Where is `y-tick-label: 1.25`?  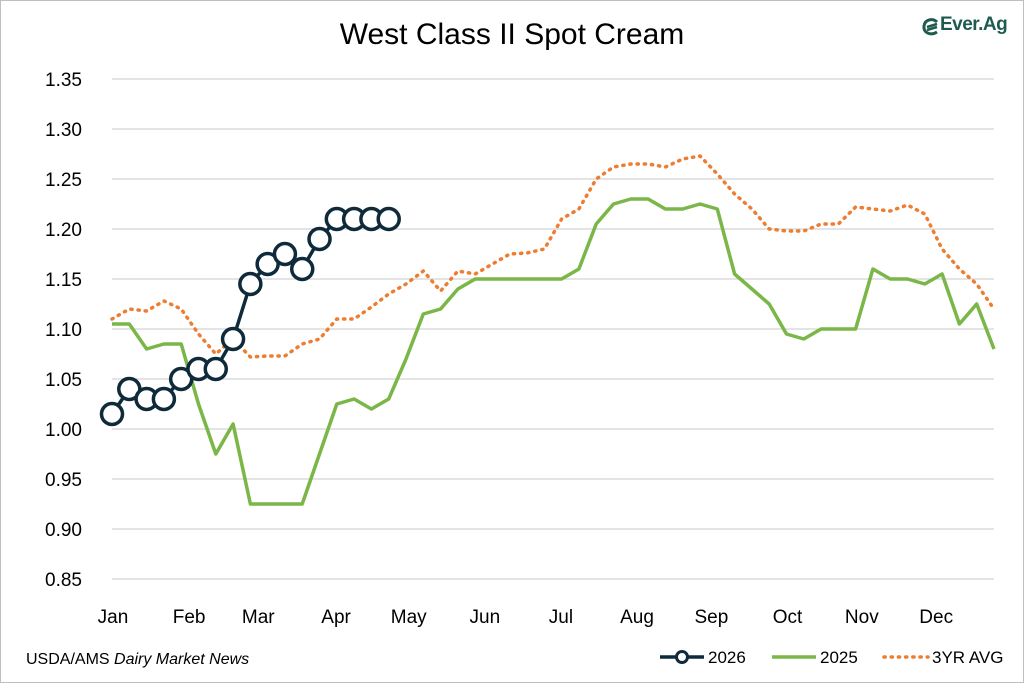
y-tick-label: 1.25 is located at coordinates (63, 180).